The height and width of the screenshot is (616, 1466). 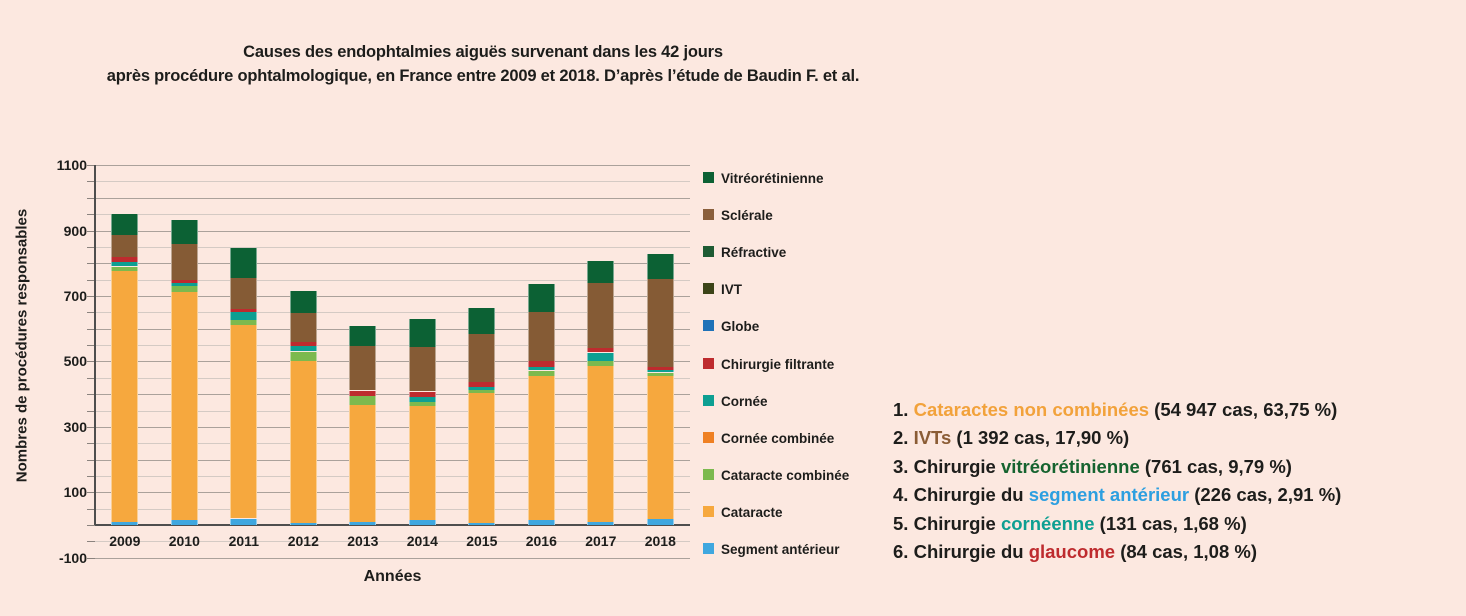 What do you see at coordinates (778, 364) in the screenshot?
I see `legend-label: Chirurgie filtrante` at bounding box center [778, 364].